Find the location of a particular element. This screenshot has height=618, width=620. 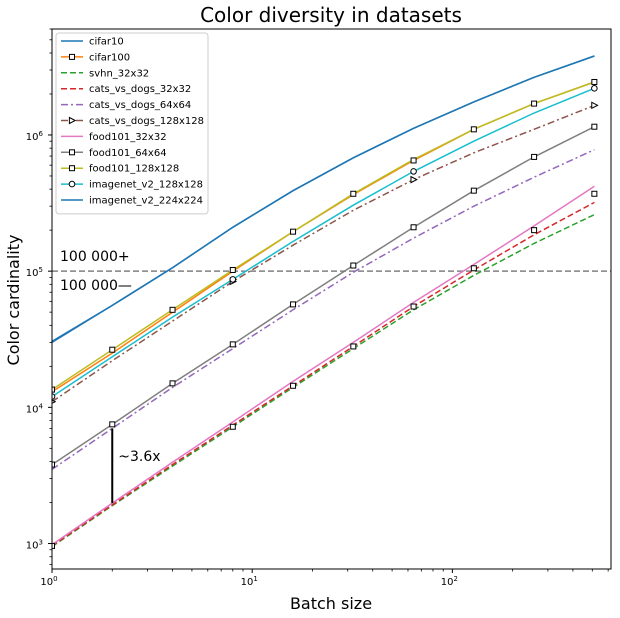

legend-marker-food101_64x64 is located at coordinates (72, 152).